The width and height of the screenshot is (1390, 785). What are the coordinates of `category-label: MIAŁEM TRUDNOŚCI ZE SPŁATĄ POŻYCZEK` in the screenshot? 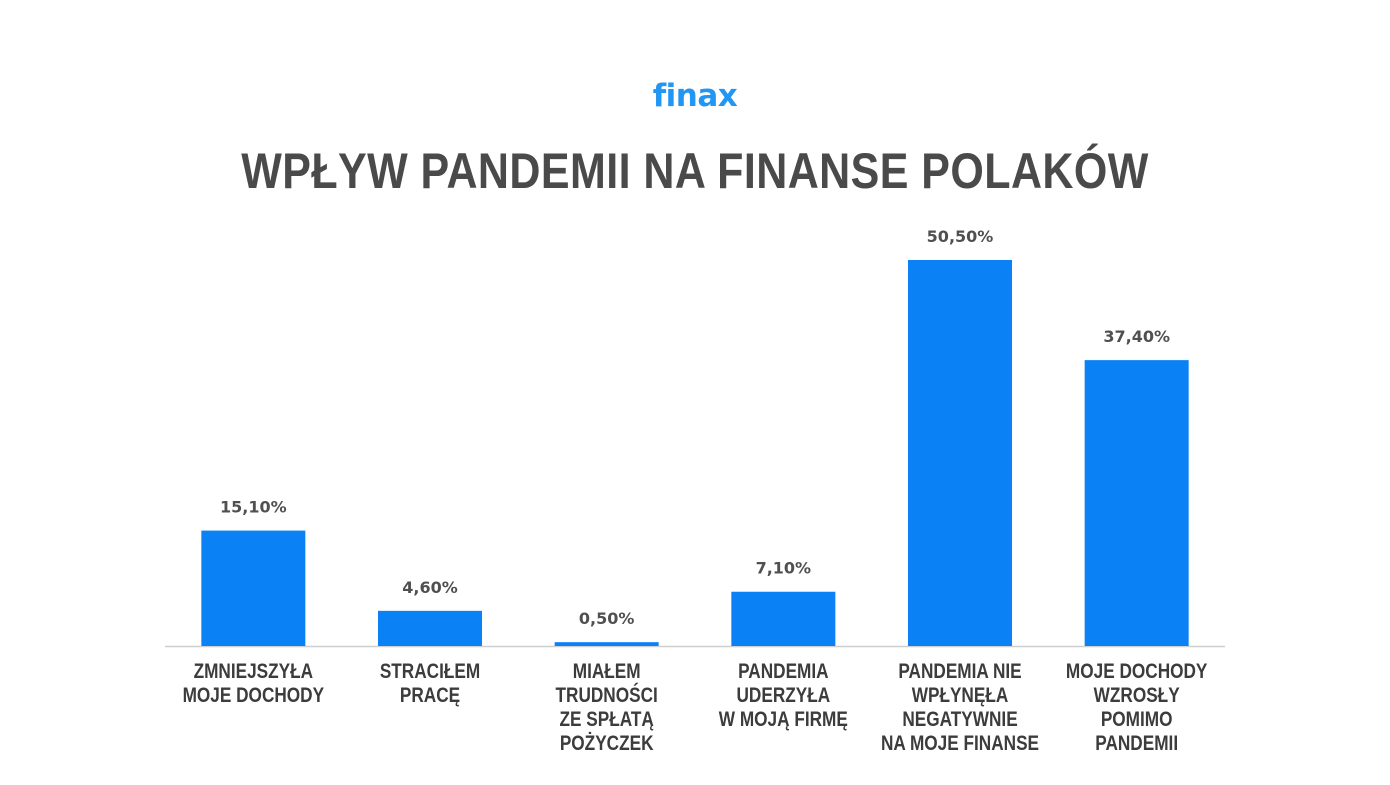 It's located at (607, 708).